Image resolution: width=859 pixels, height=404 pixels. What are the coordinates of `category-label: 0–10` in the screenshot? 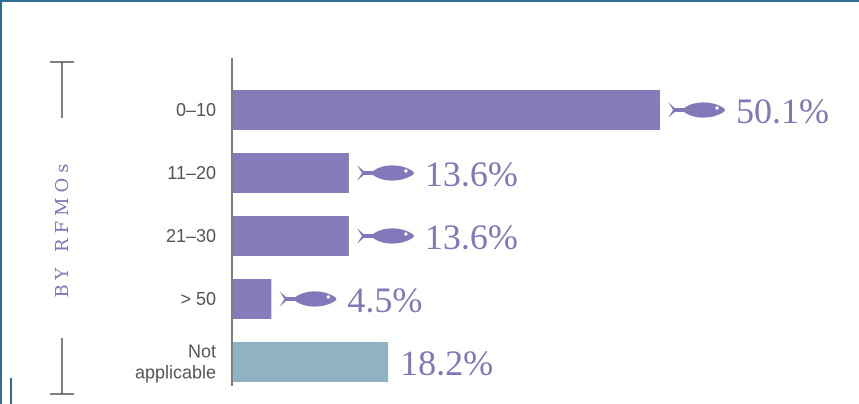 It's located at (196, 110).